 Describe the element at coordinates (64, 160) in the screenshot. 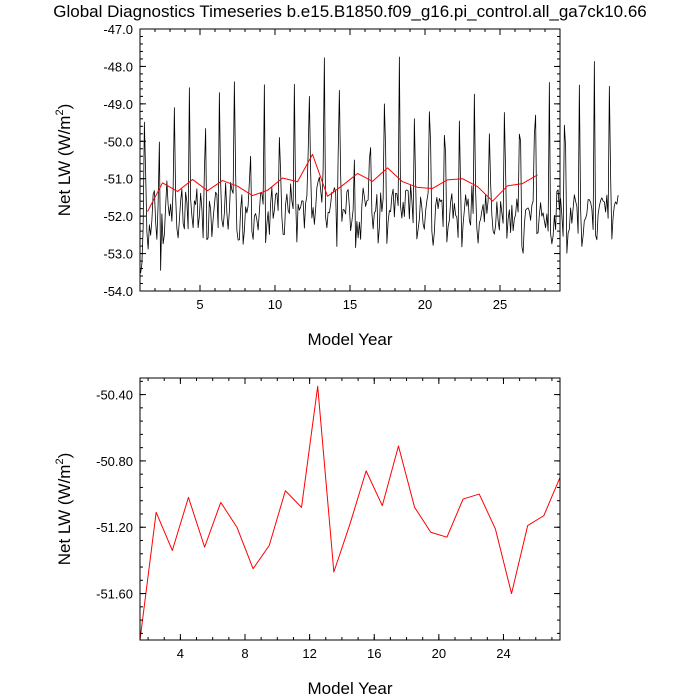

I see `top-y-axis-label: Net LW (W/m2)` at that location.